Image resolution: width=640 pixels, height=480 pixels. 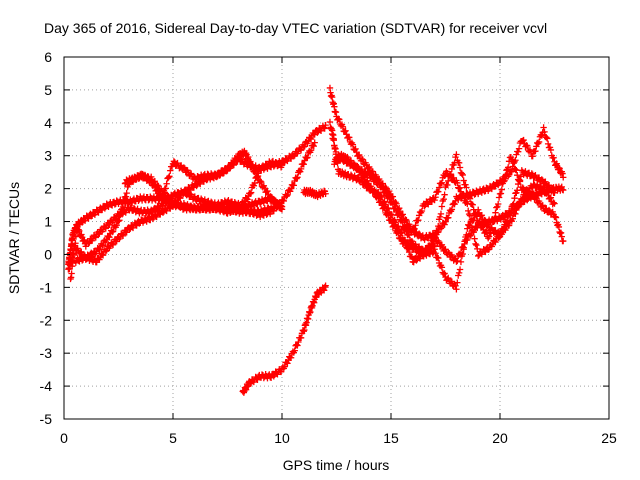 I want to click on series-track-l, so click(x=444, y=221).